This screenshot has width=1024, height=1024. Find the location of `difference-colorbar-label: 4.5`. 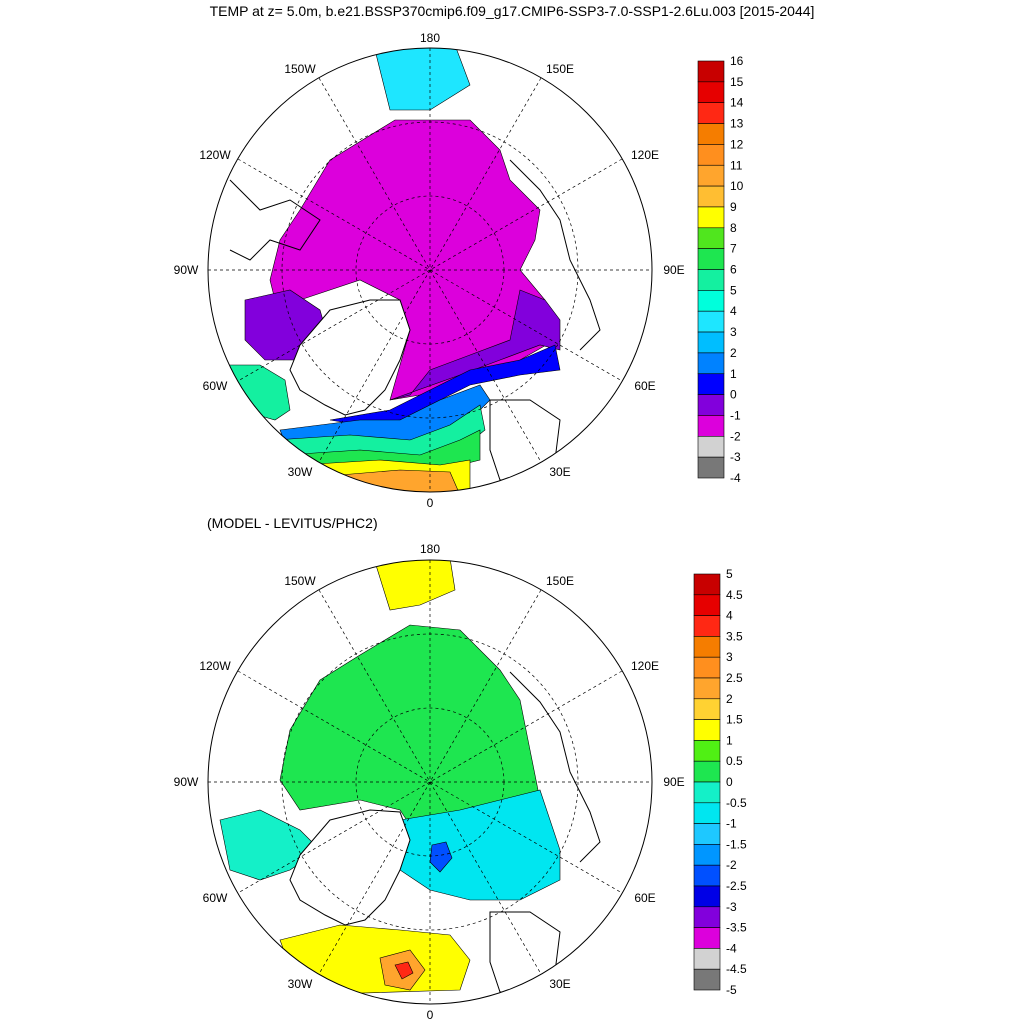

difference-colorbar-label: 4.5 is located at coordinates (734, 595).